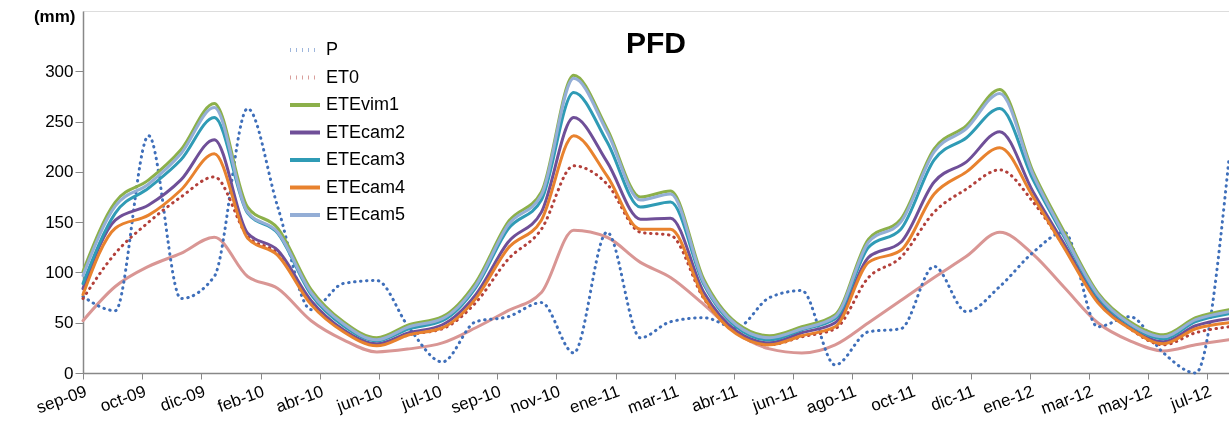  What do you see at coordinates (363, 104) in the screenshot?
I see `legend-label: ETEvim1` at bounding box center [363, 104].